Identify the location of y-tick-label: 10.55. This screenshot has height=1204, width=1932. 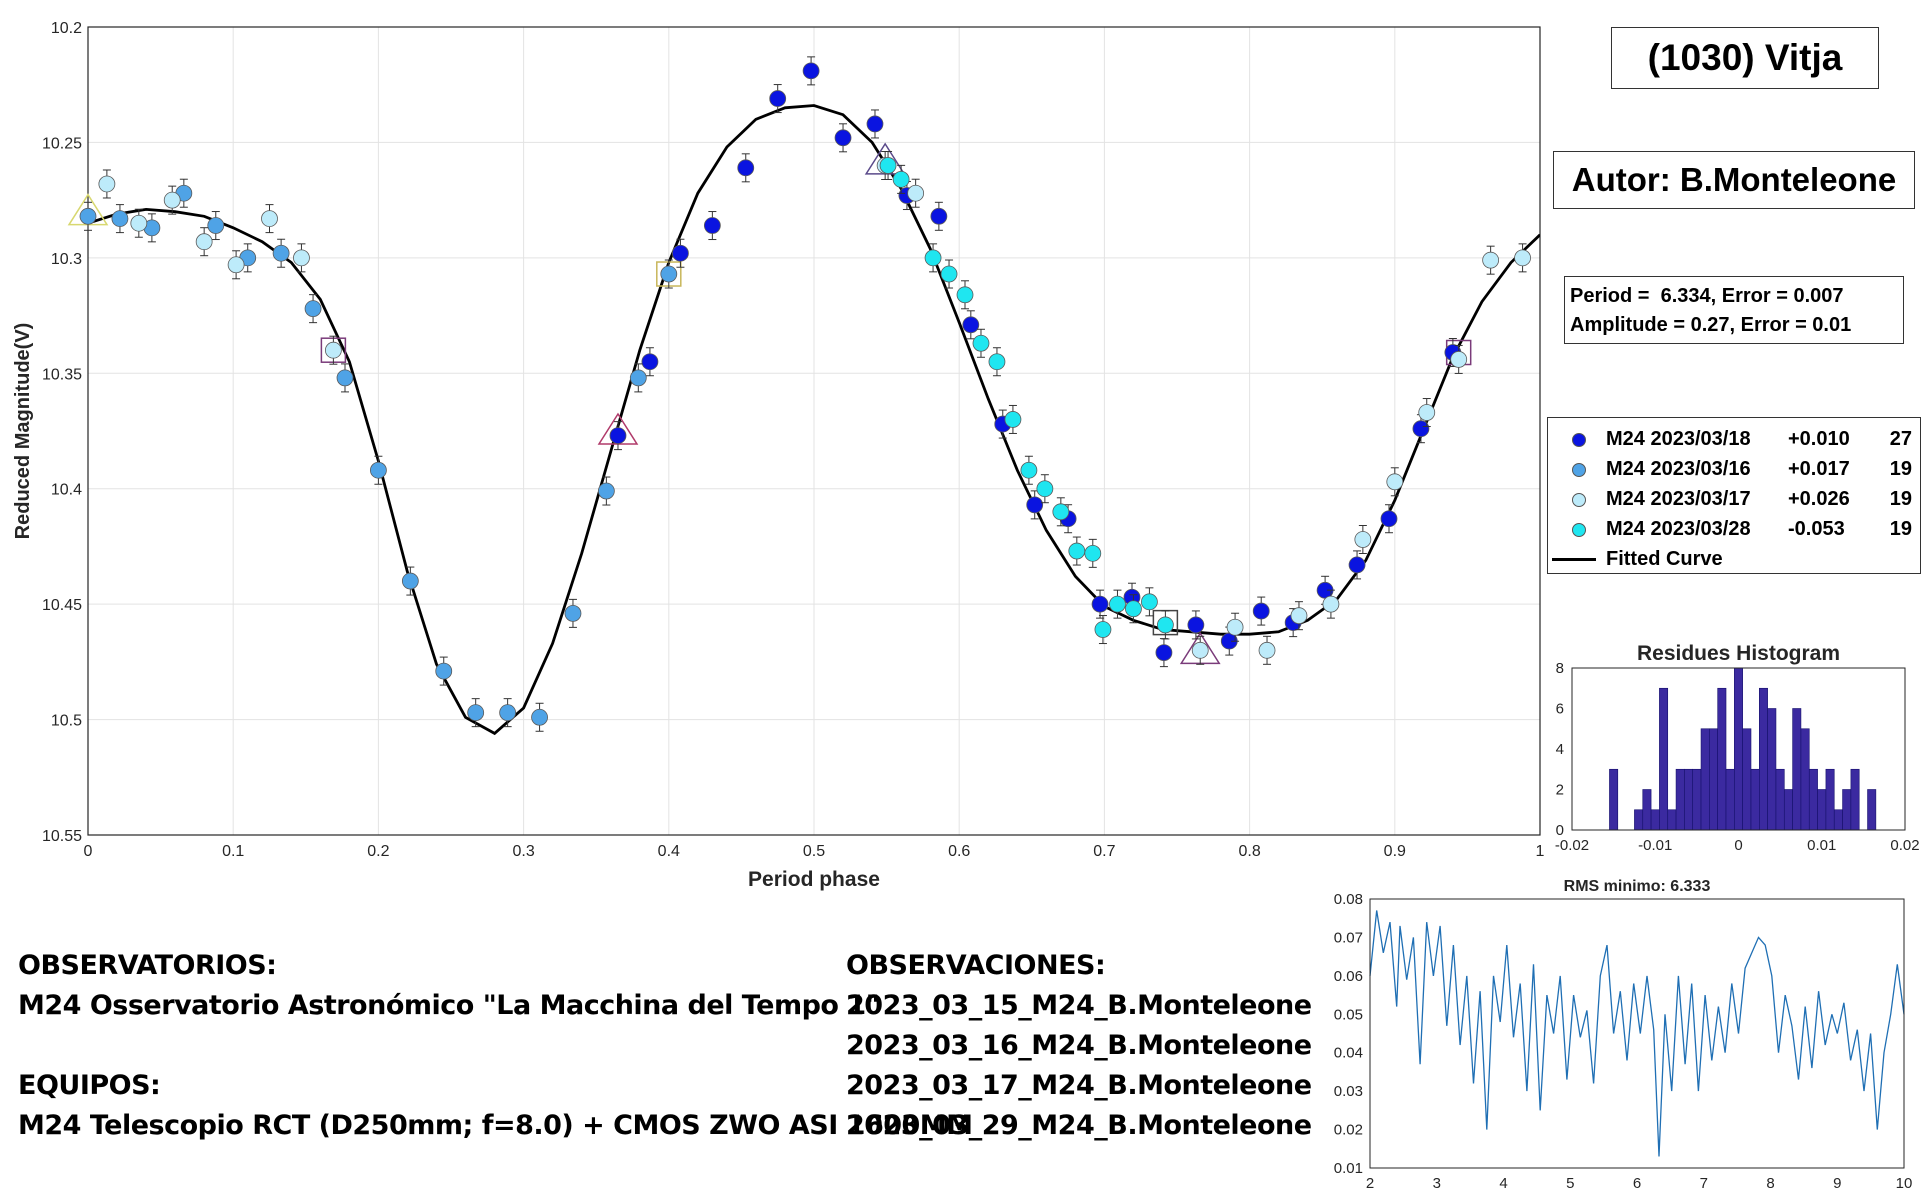
(62, 836).